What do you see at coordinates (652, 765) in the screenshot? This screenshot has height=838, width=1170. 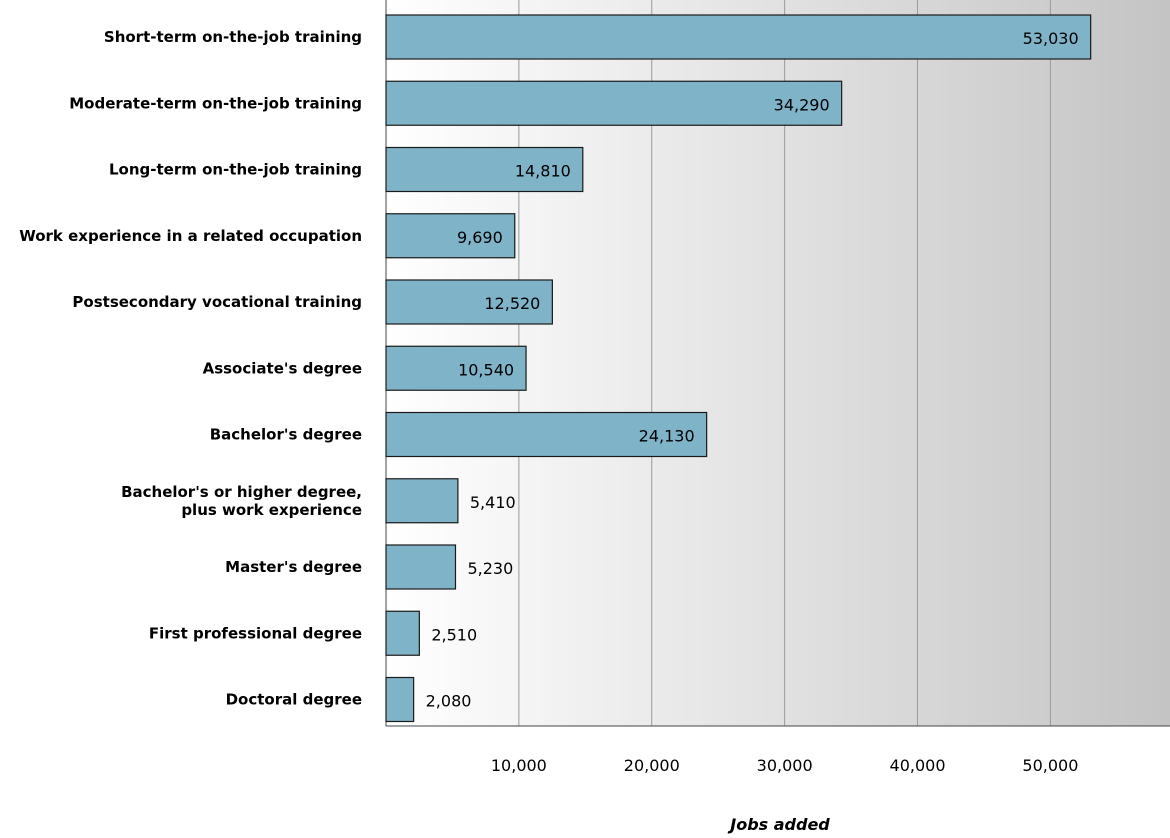 I see `x-tick-label: 20,000` at bounding box center [652, 765].